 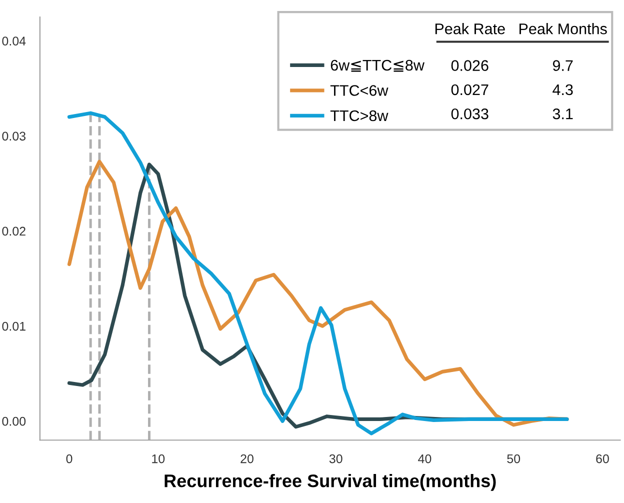 I want to click on x-tick-label: 50, so click(x=513, y=459).